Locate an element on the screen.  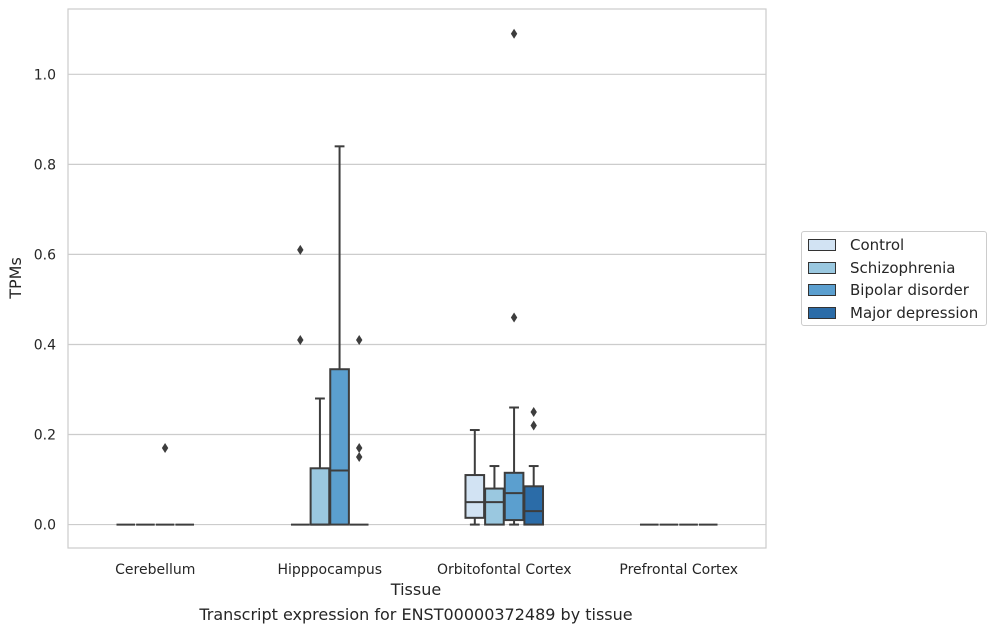
y-tick-label: 0.8 is located at coordinates (45, 165).